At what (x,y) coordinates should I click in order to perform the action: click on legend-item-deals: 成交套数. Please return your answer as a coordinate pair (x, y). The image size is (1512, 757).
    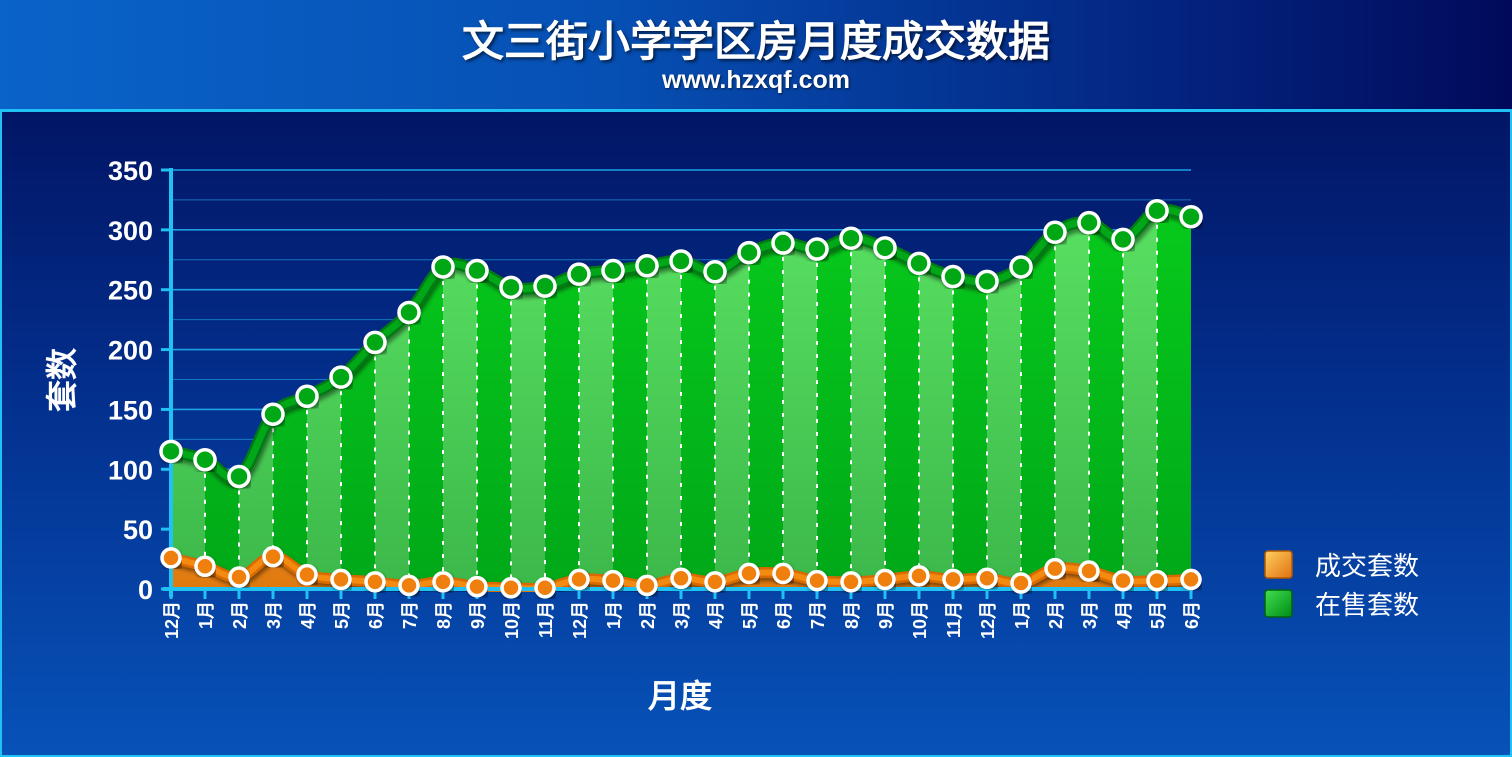
    Looking at the image, I should click on (1341, 566).